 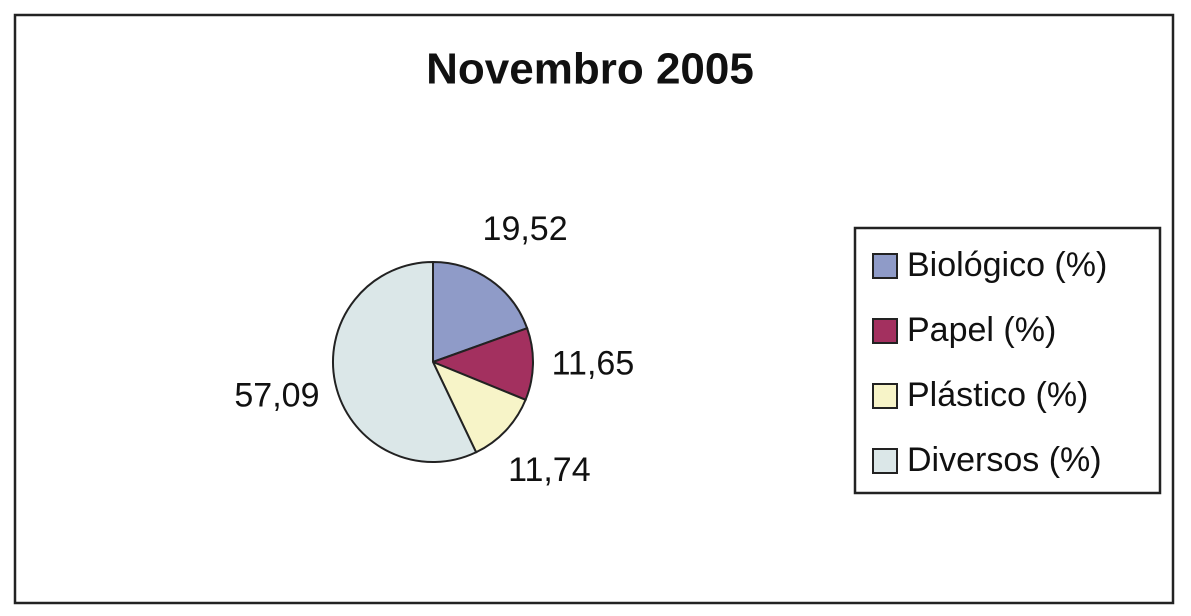 What do you see at coordinates (593, 363) in the screenshot?
I see `data-label: 11,65` at bounding box center [593, 363].